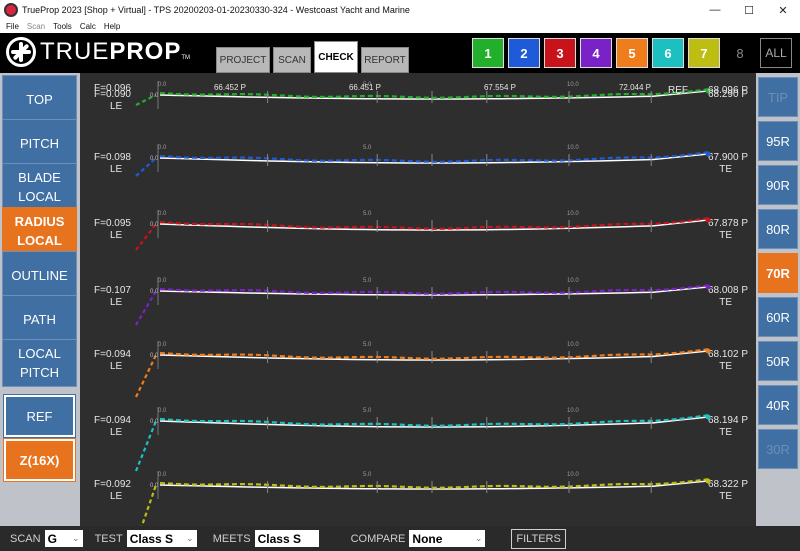  Describe the element at coordinates (776, 53) in the screenshot. I see `blade-all-button: ALL` at that location.